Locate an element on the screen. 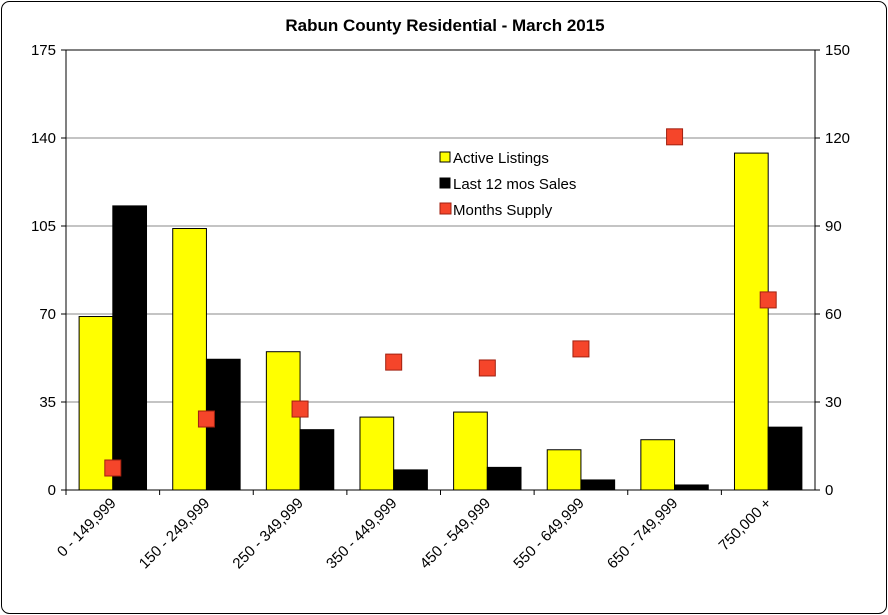 The height and width of the screenshot is (615, 888). y2-tick-label: 30 is located at coordinates (833, 402).